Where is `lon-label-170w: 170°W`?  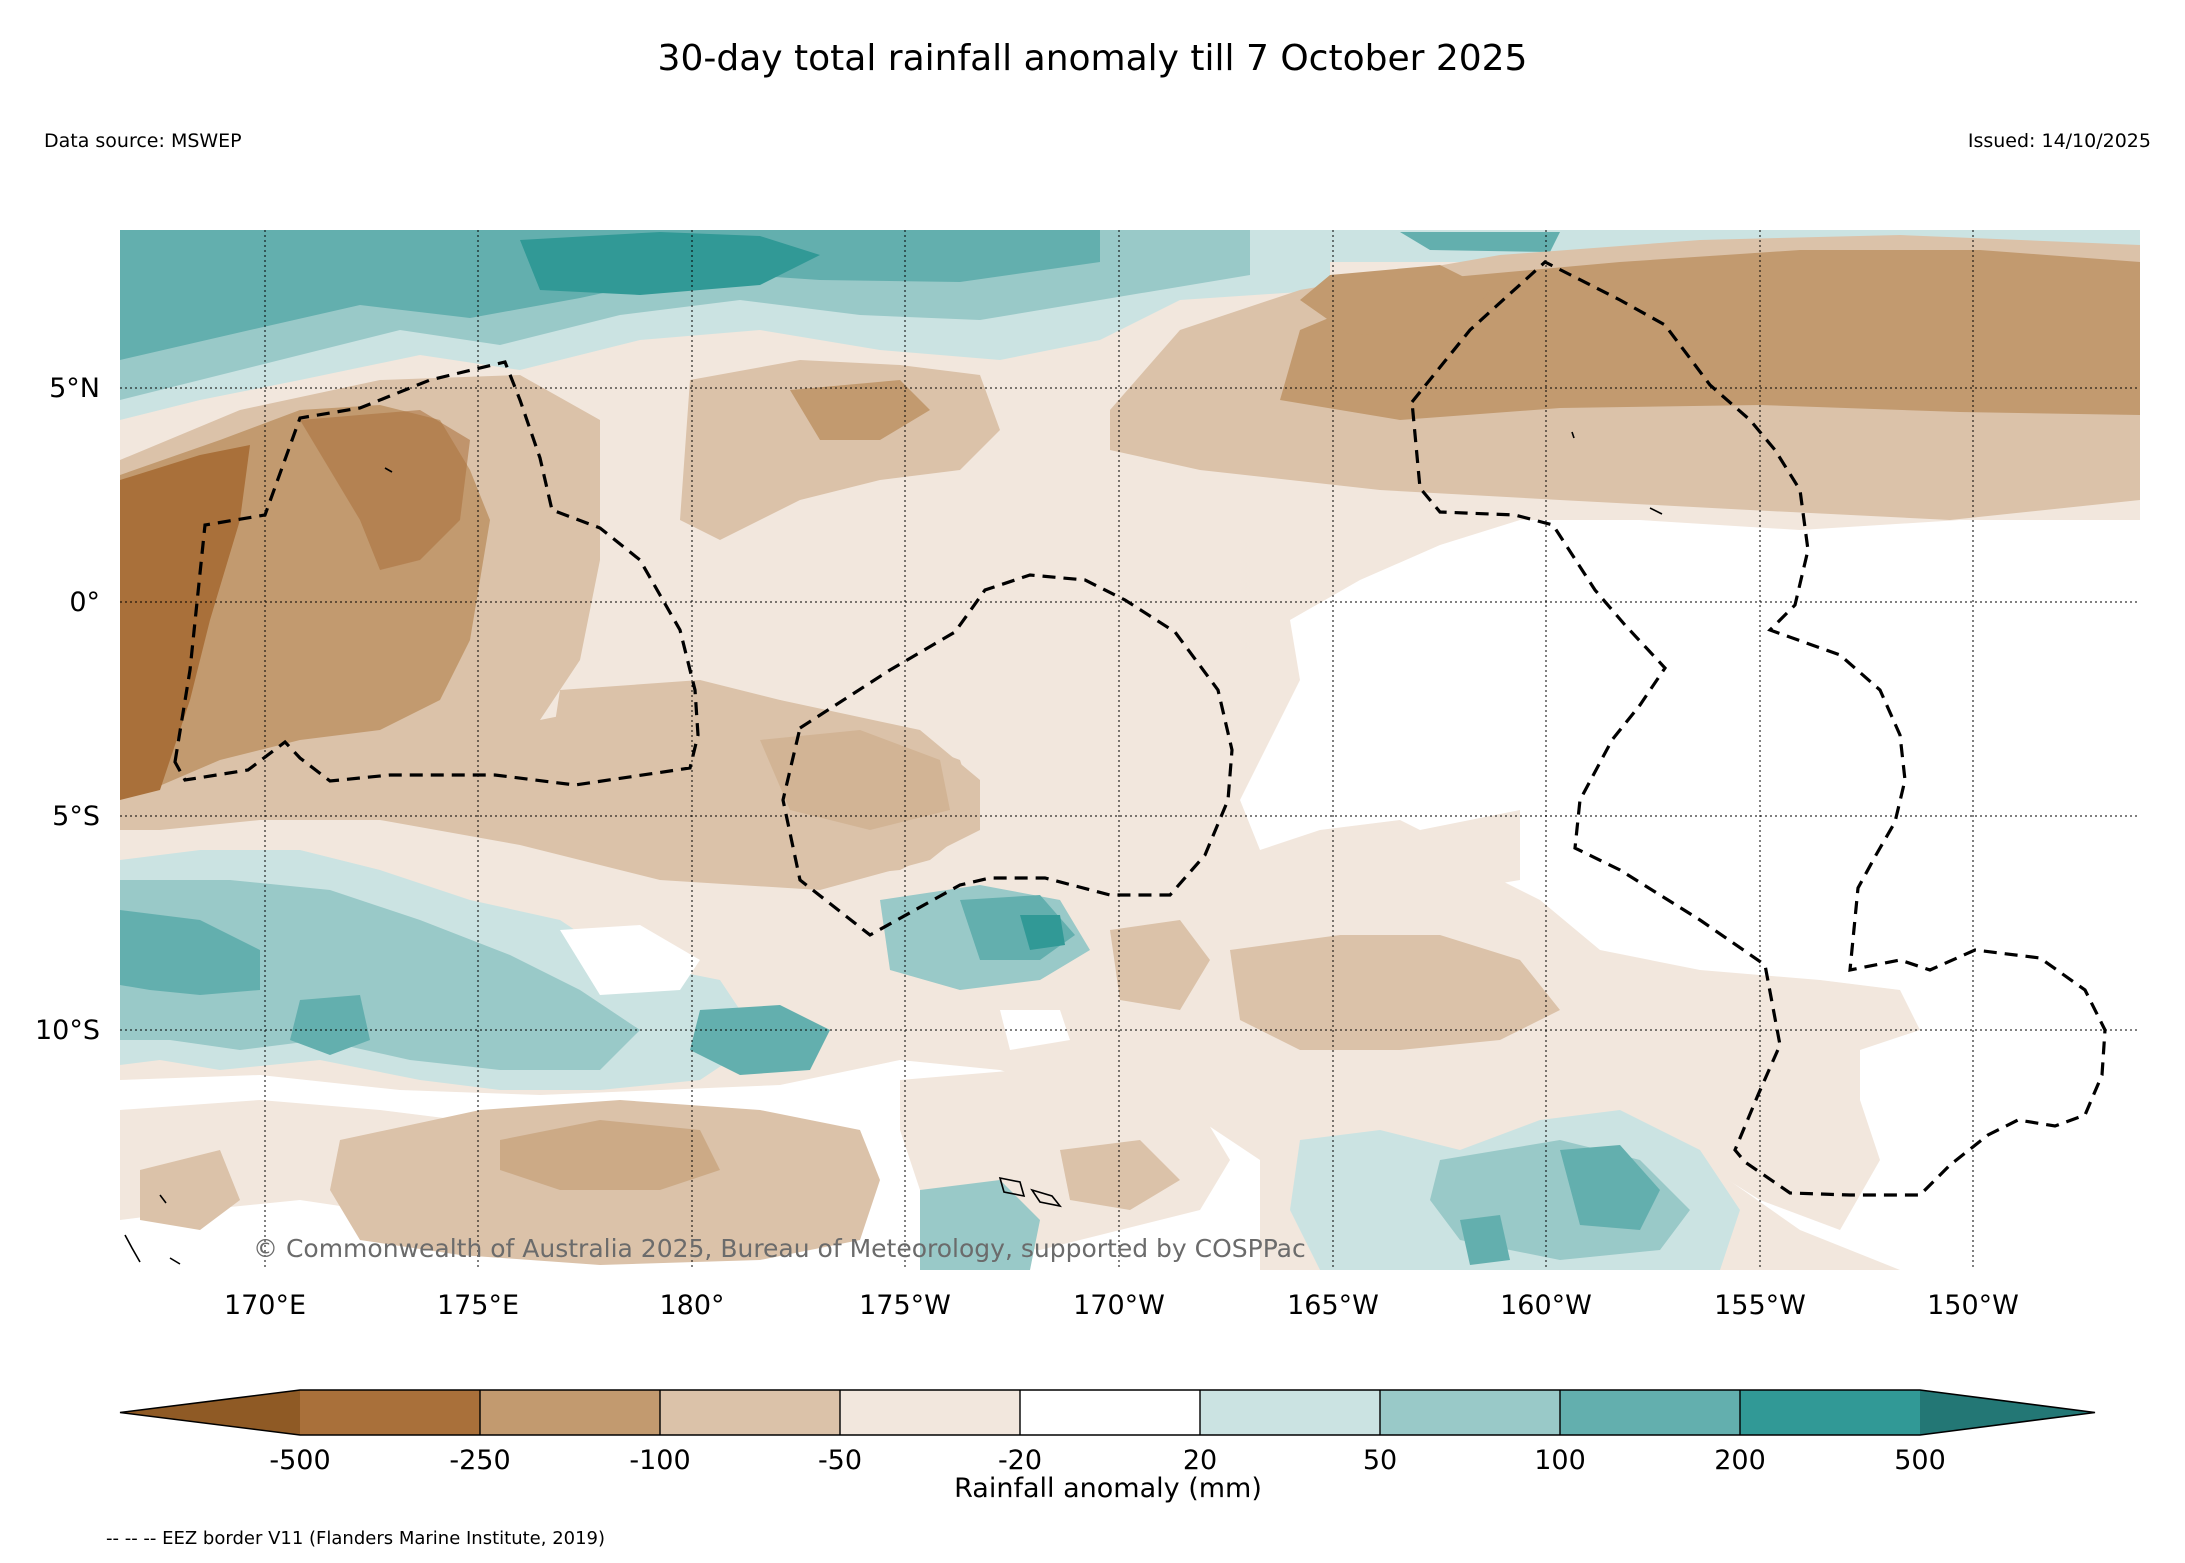 lon-label-170w: 170°W is located at coordinates (1119, 1305).